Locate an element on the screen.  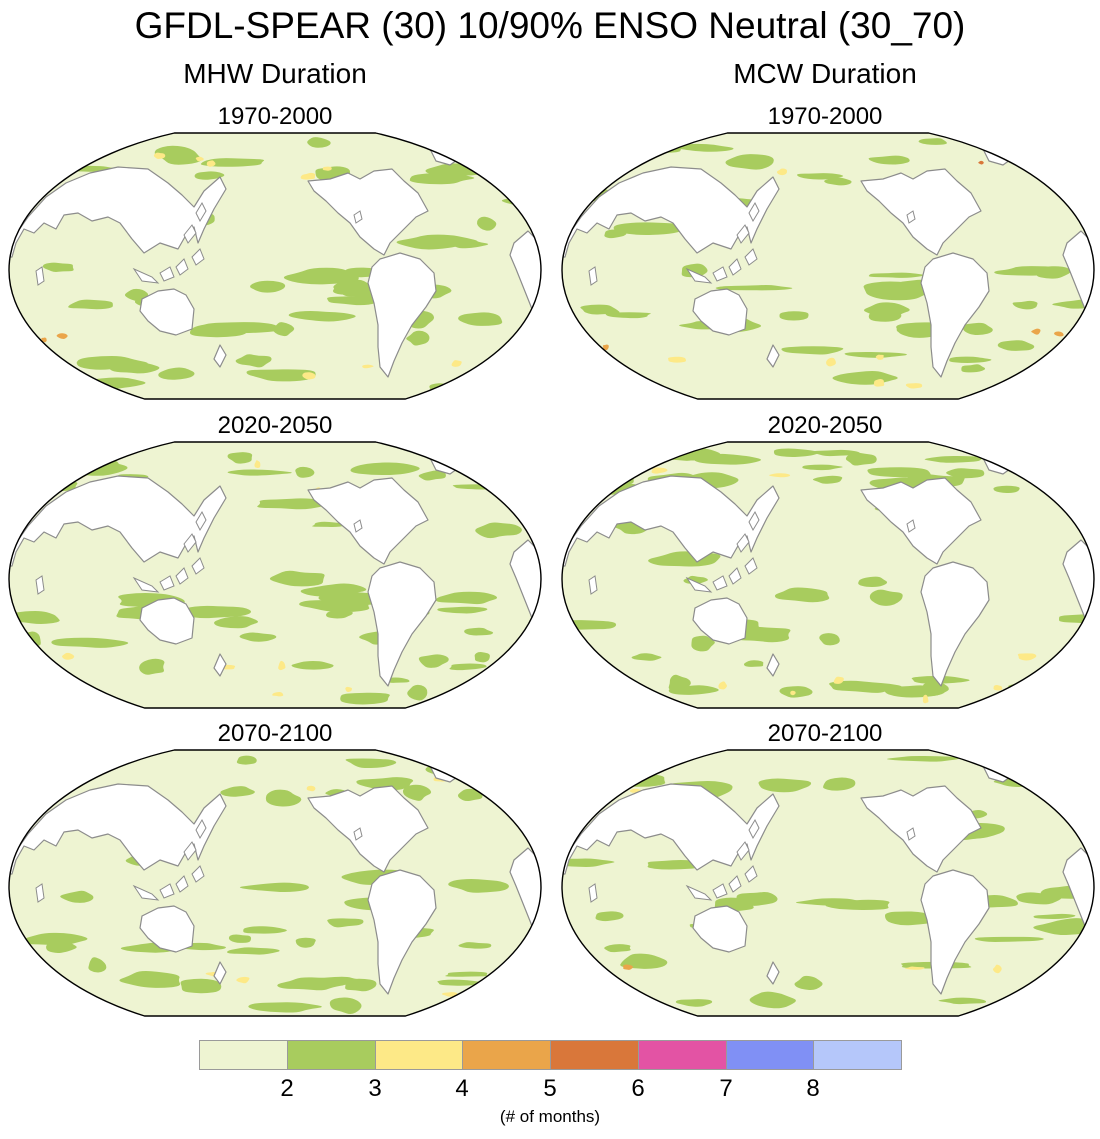
map-mhw-2020-2050 is located at coordinates (275, 575).